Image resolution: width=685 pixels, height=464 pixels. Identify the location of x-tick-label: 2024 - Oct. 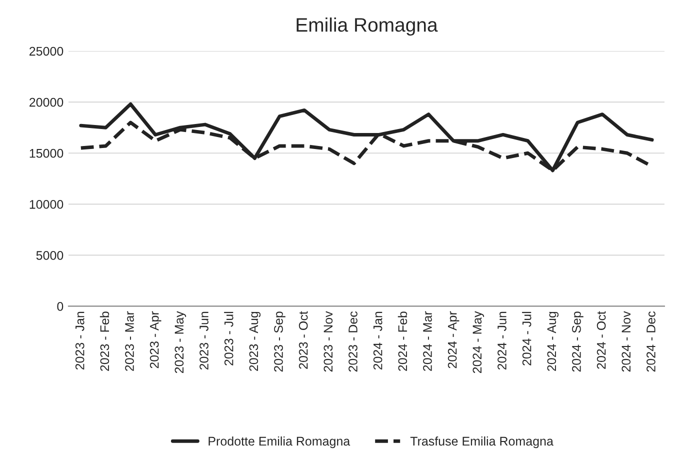
(601, 340).